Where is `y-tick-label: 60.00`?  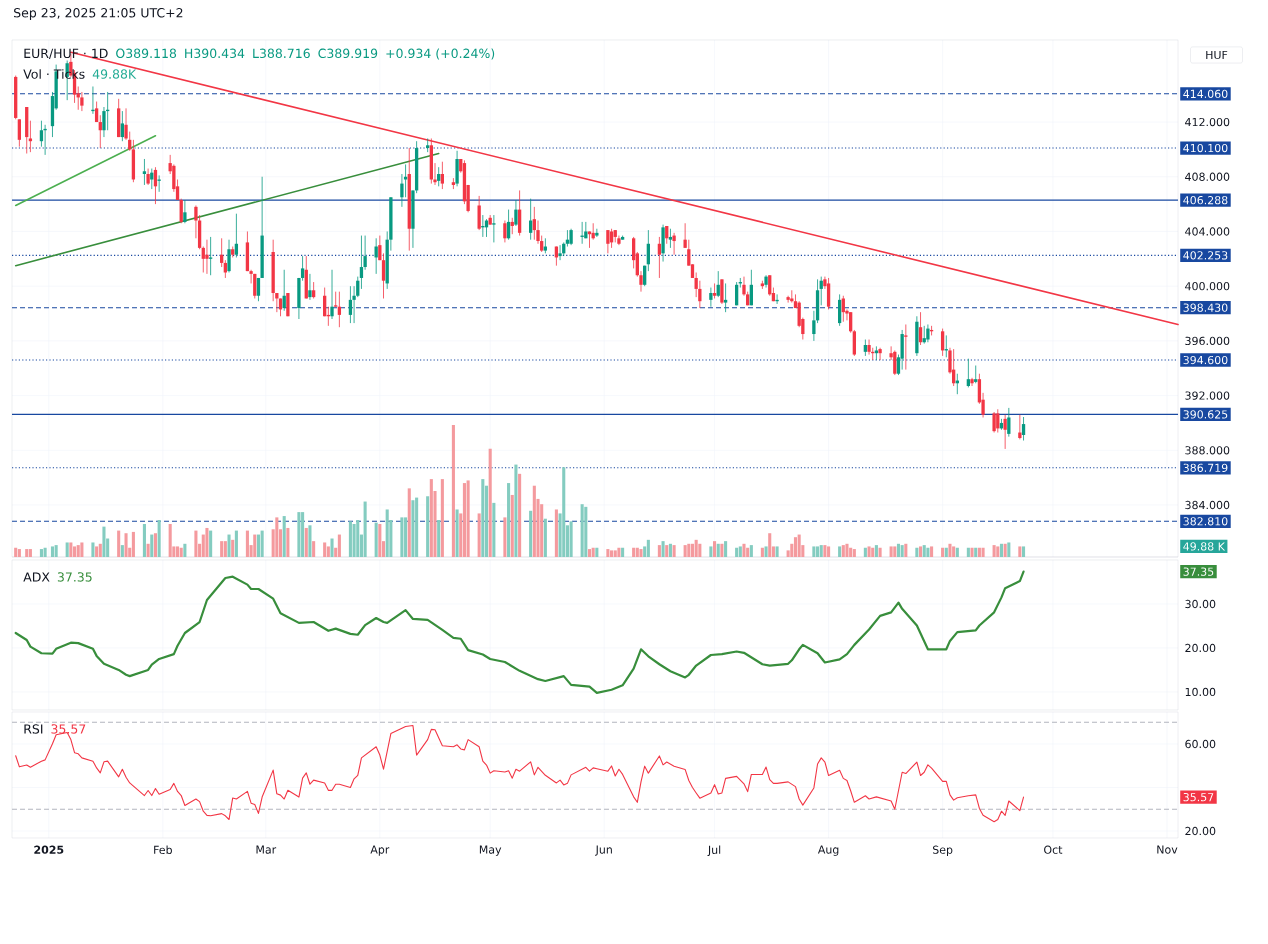
y-tick-label: 60.00 is located at coordinates (1200, 744).